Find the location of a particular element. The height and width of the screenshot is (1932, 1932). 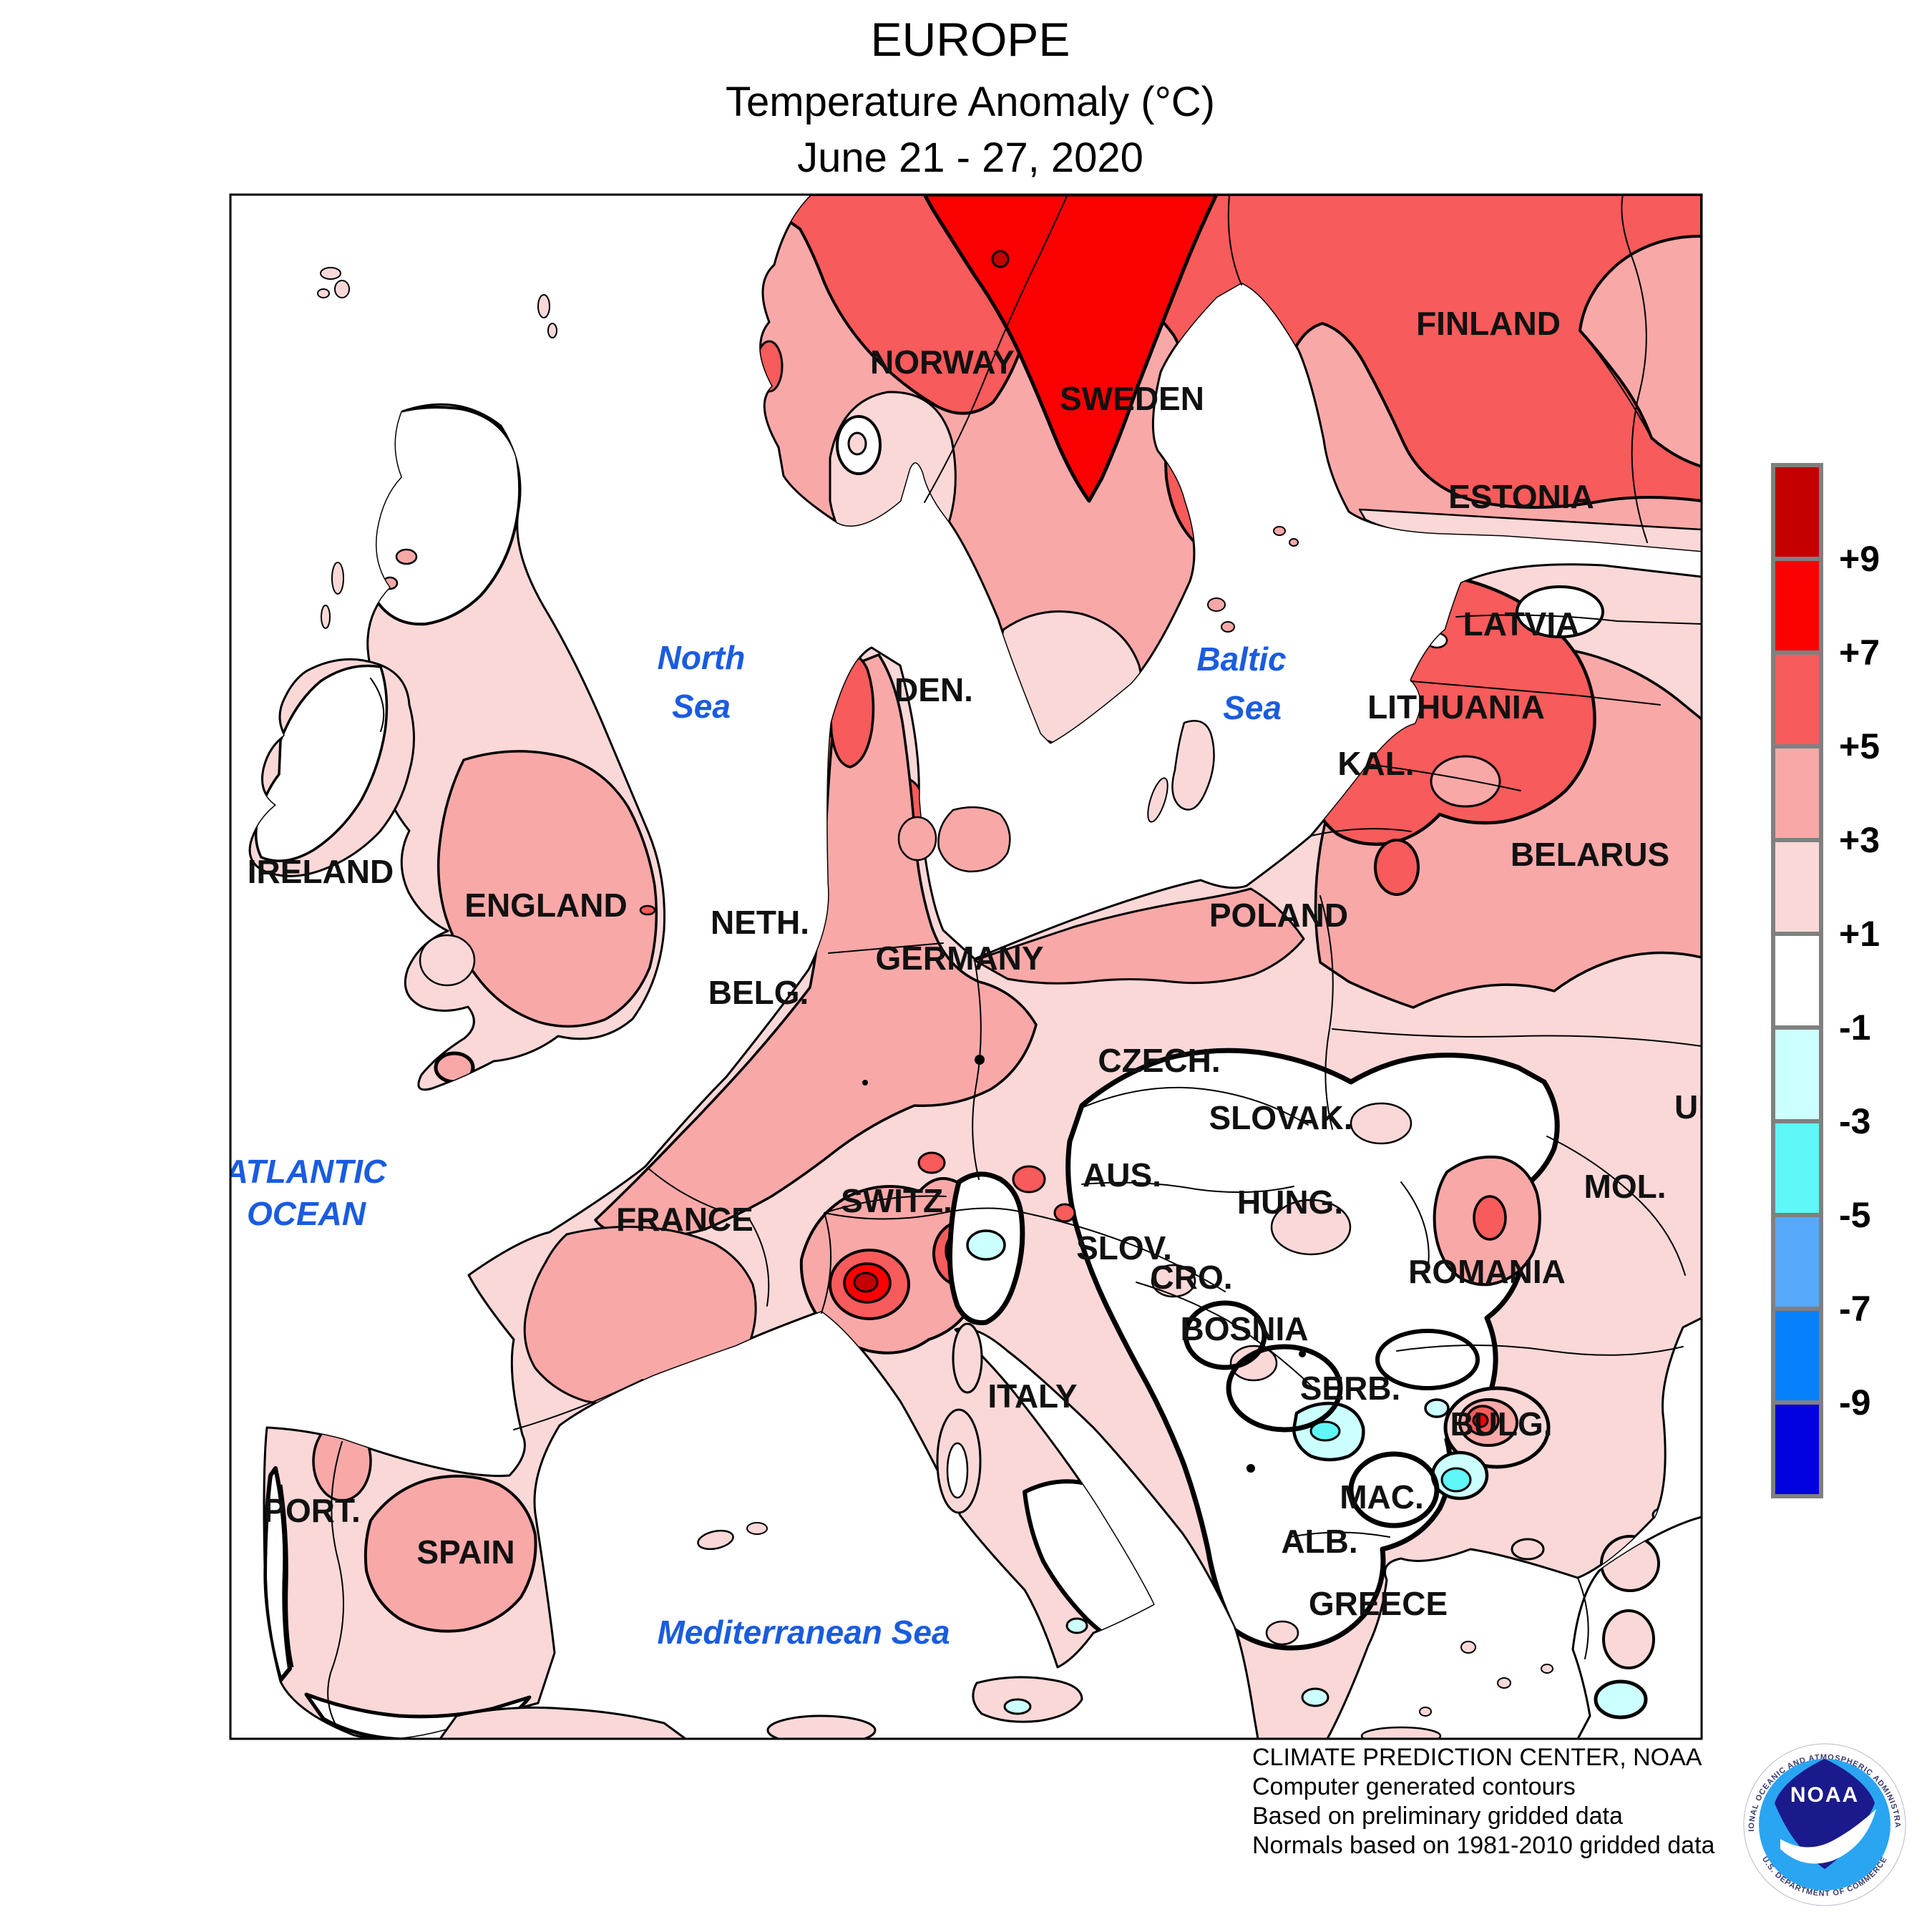

patch-bosnia-pale-pocket is located at coordinates (1253, 1363).